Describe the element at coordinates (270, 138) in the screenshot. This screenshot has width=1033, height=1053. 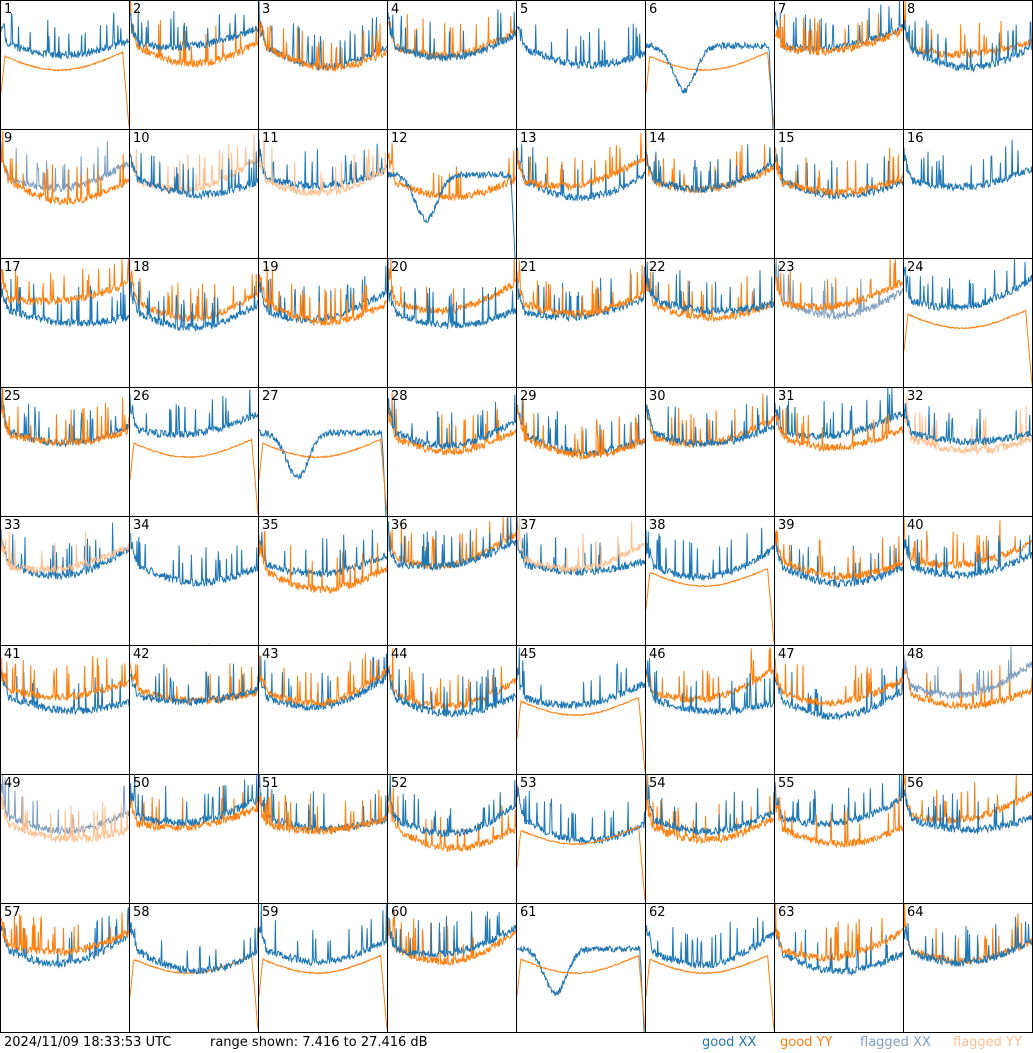
I see `panel-number: 11` at that location.